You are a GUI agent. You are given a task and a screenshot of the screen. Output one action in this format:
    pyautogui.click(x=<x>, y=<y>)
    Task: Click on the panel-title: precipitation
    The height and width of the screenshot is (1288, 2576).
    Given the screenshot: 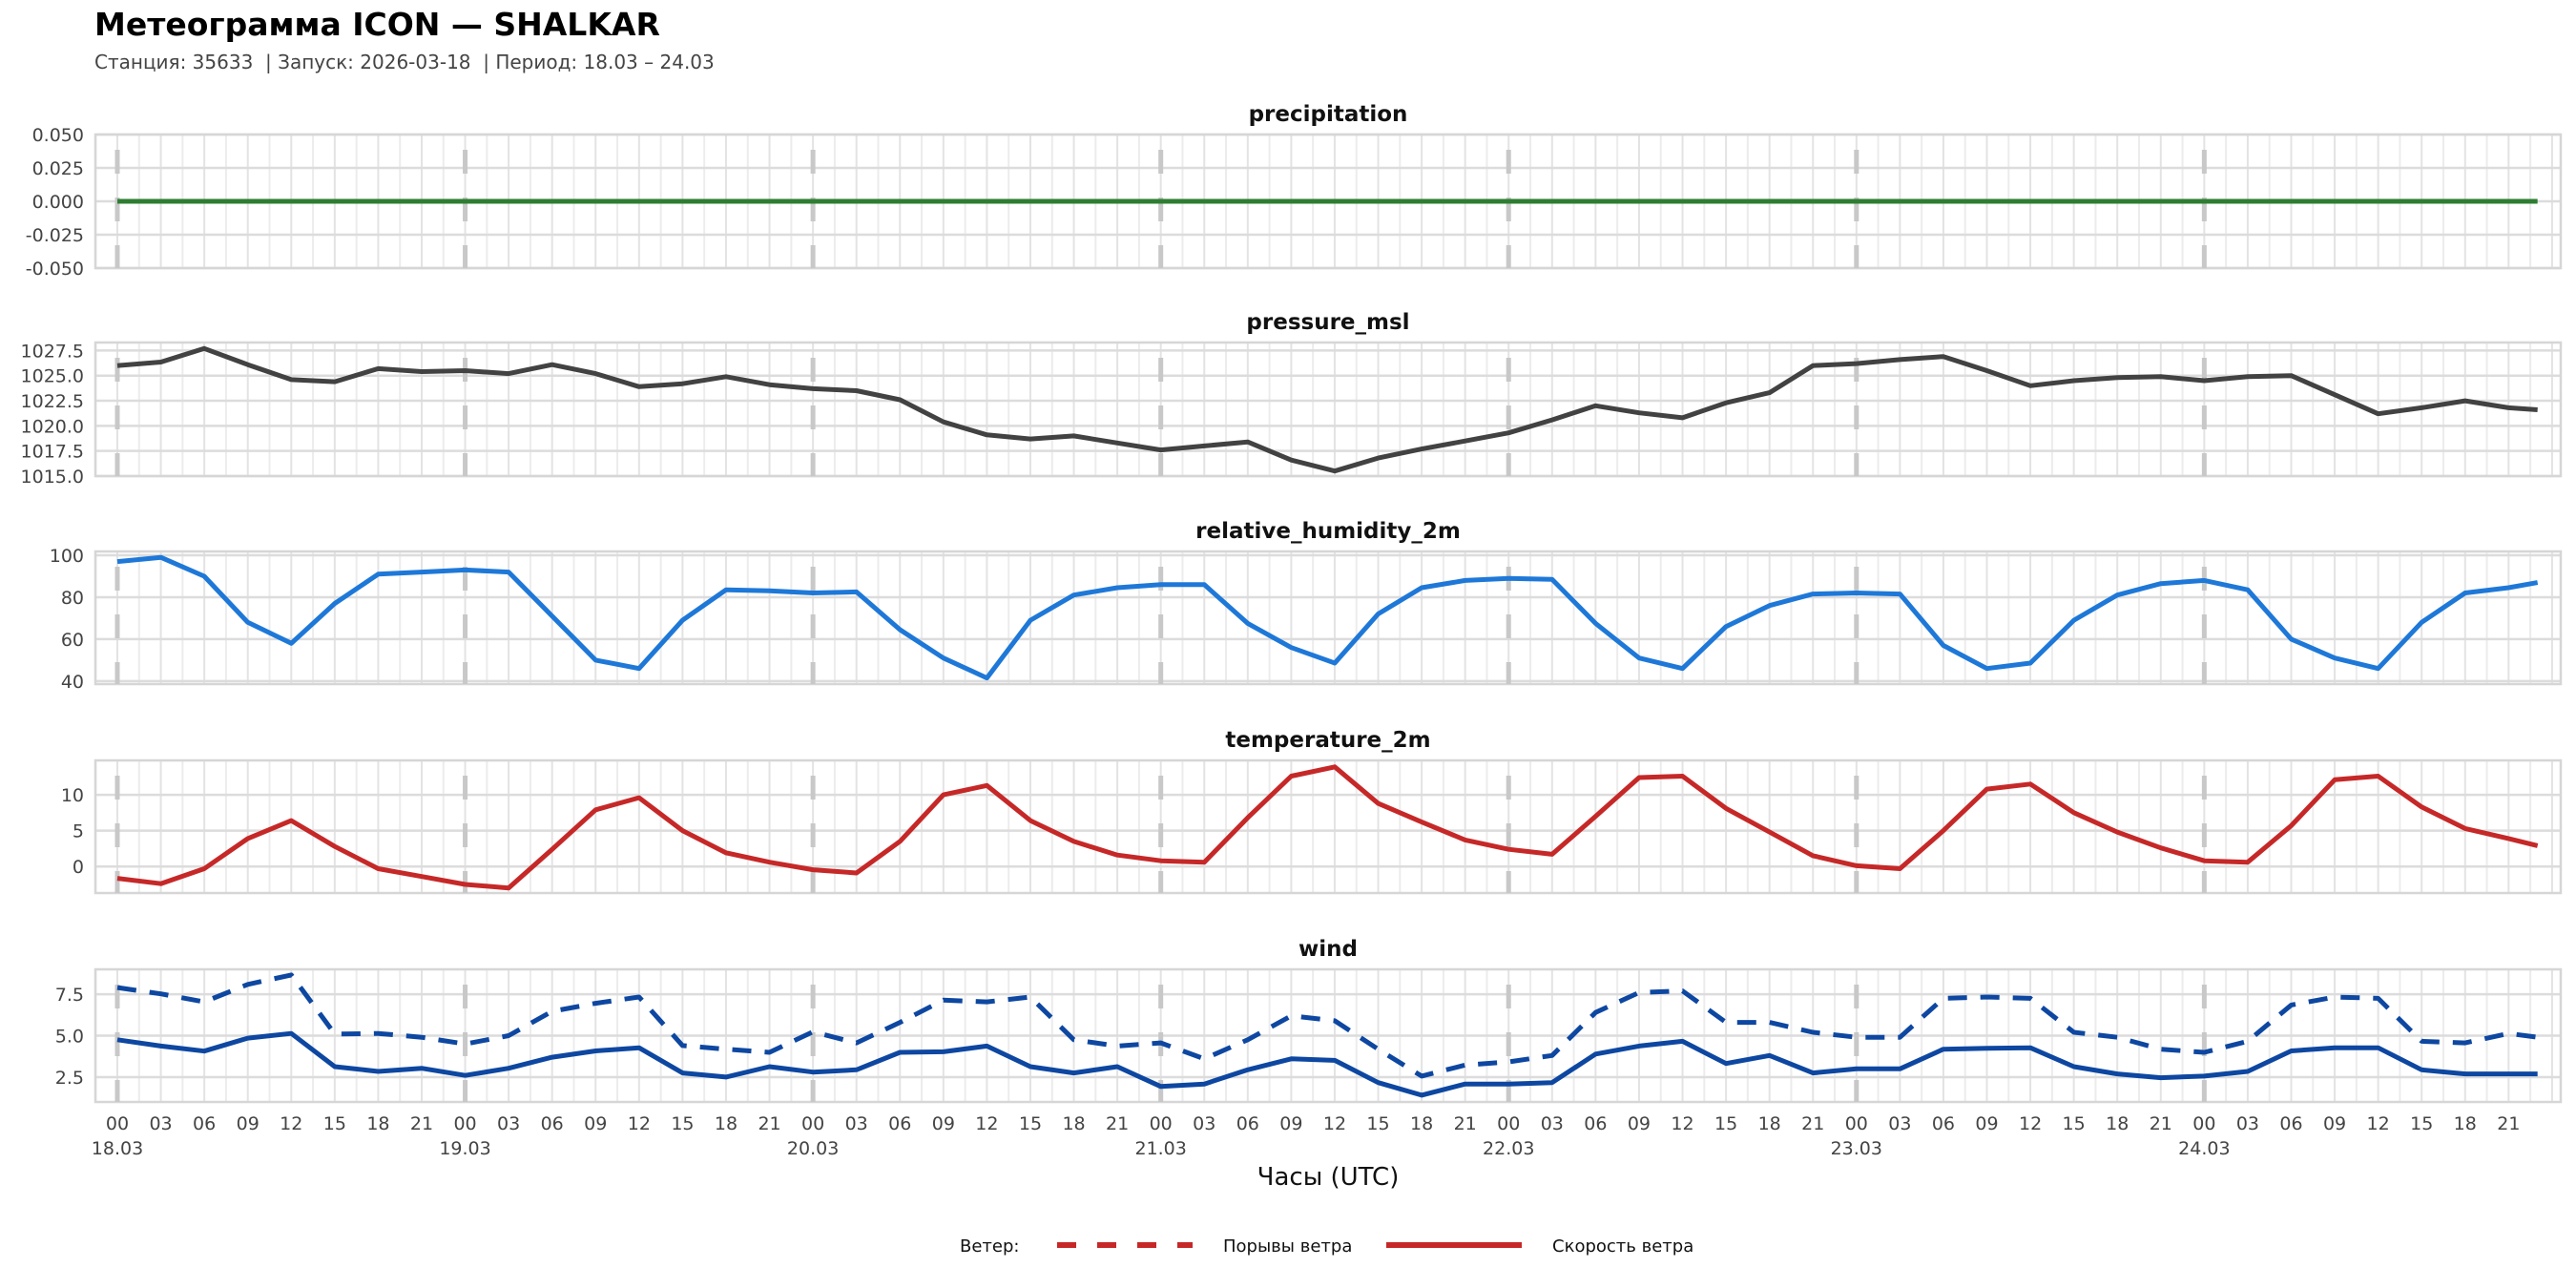 What is the action you would take?
    pyautogui.click(x=1328, y=114)
    